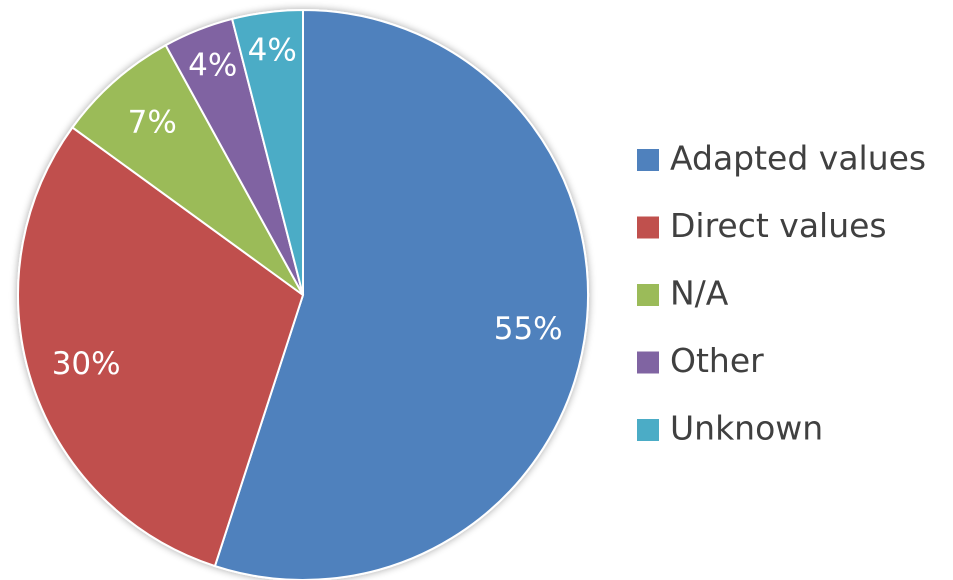 The width and height of the screenshot is (953, 580). Describe the element at coordinates (528, 329) in the screenshot. I see `data-label: 55%` at that location.